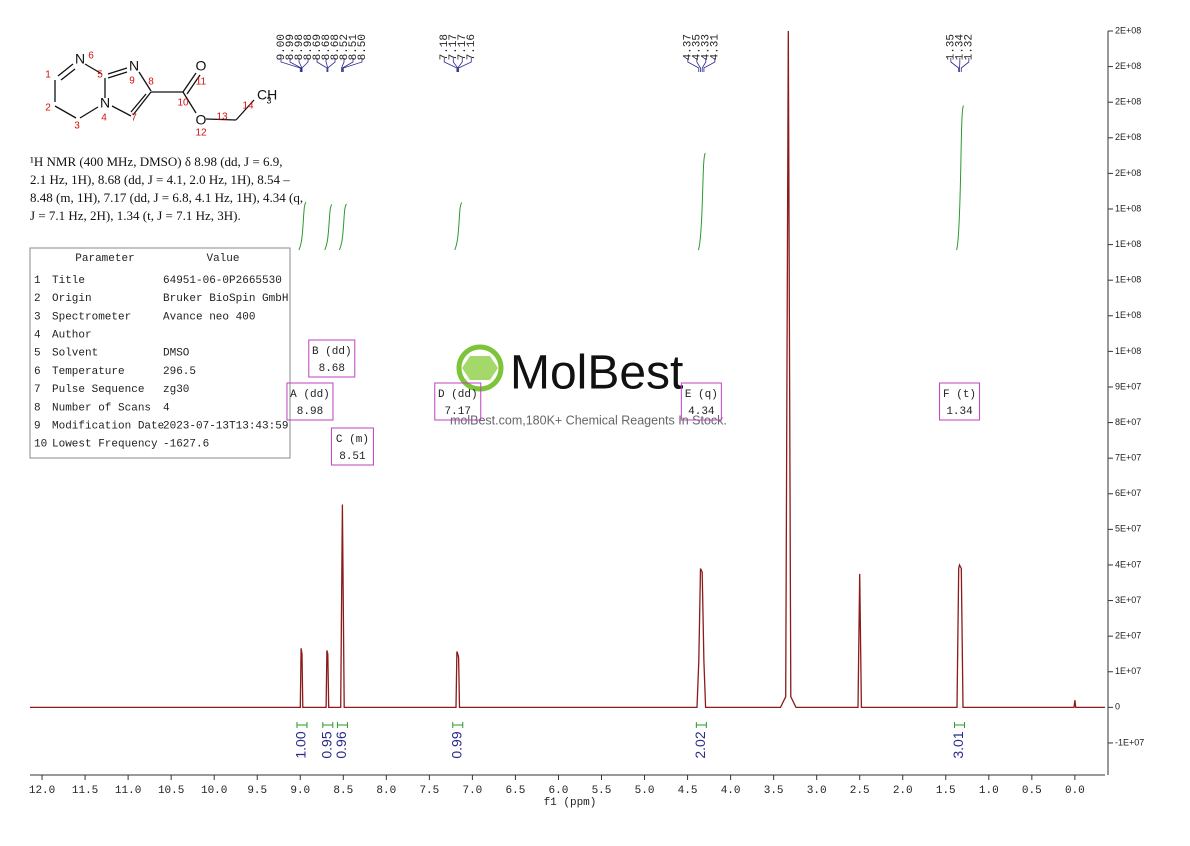 This screenshot has width=1190, height=846. What do you see at coordinates (386, 791) in the screenshot?
I see `x-tick-label: 8.0` at bounding box center [386, 791].